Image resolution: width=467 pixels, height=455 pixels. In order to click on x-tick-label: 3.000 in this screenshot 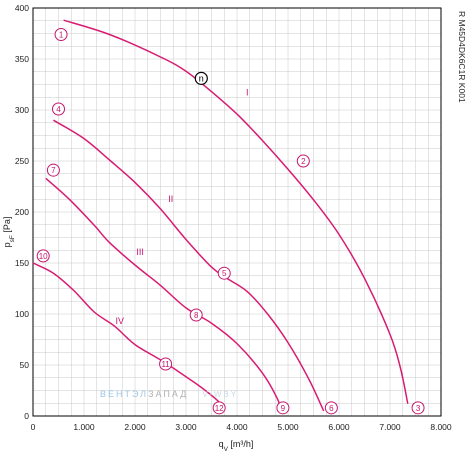, I will do `click(186, 427)`.